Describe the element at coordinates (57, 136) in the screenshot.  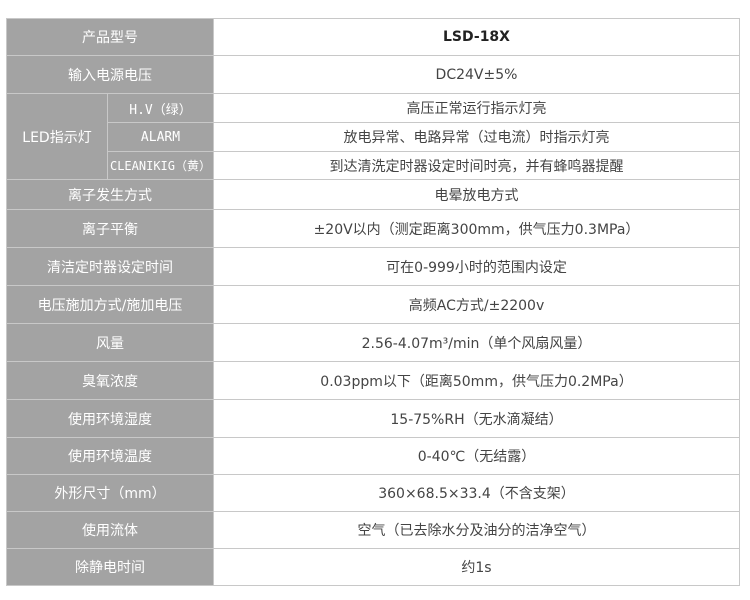
I see `row-label-led: LED指示灯` at that location.